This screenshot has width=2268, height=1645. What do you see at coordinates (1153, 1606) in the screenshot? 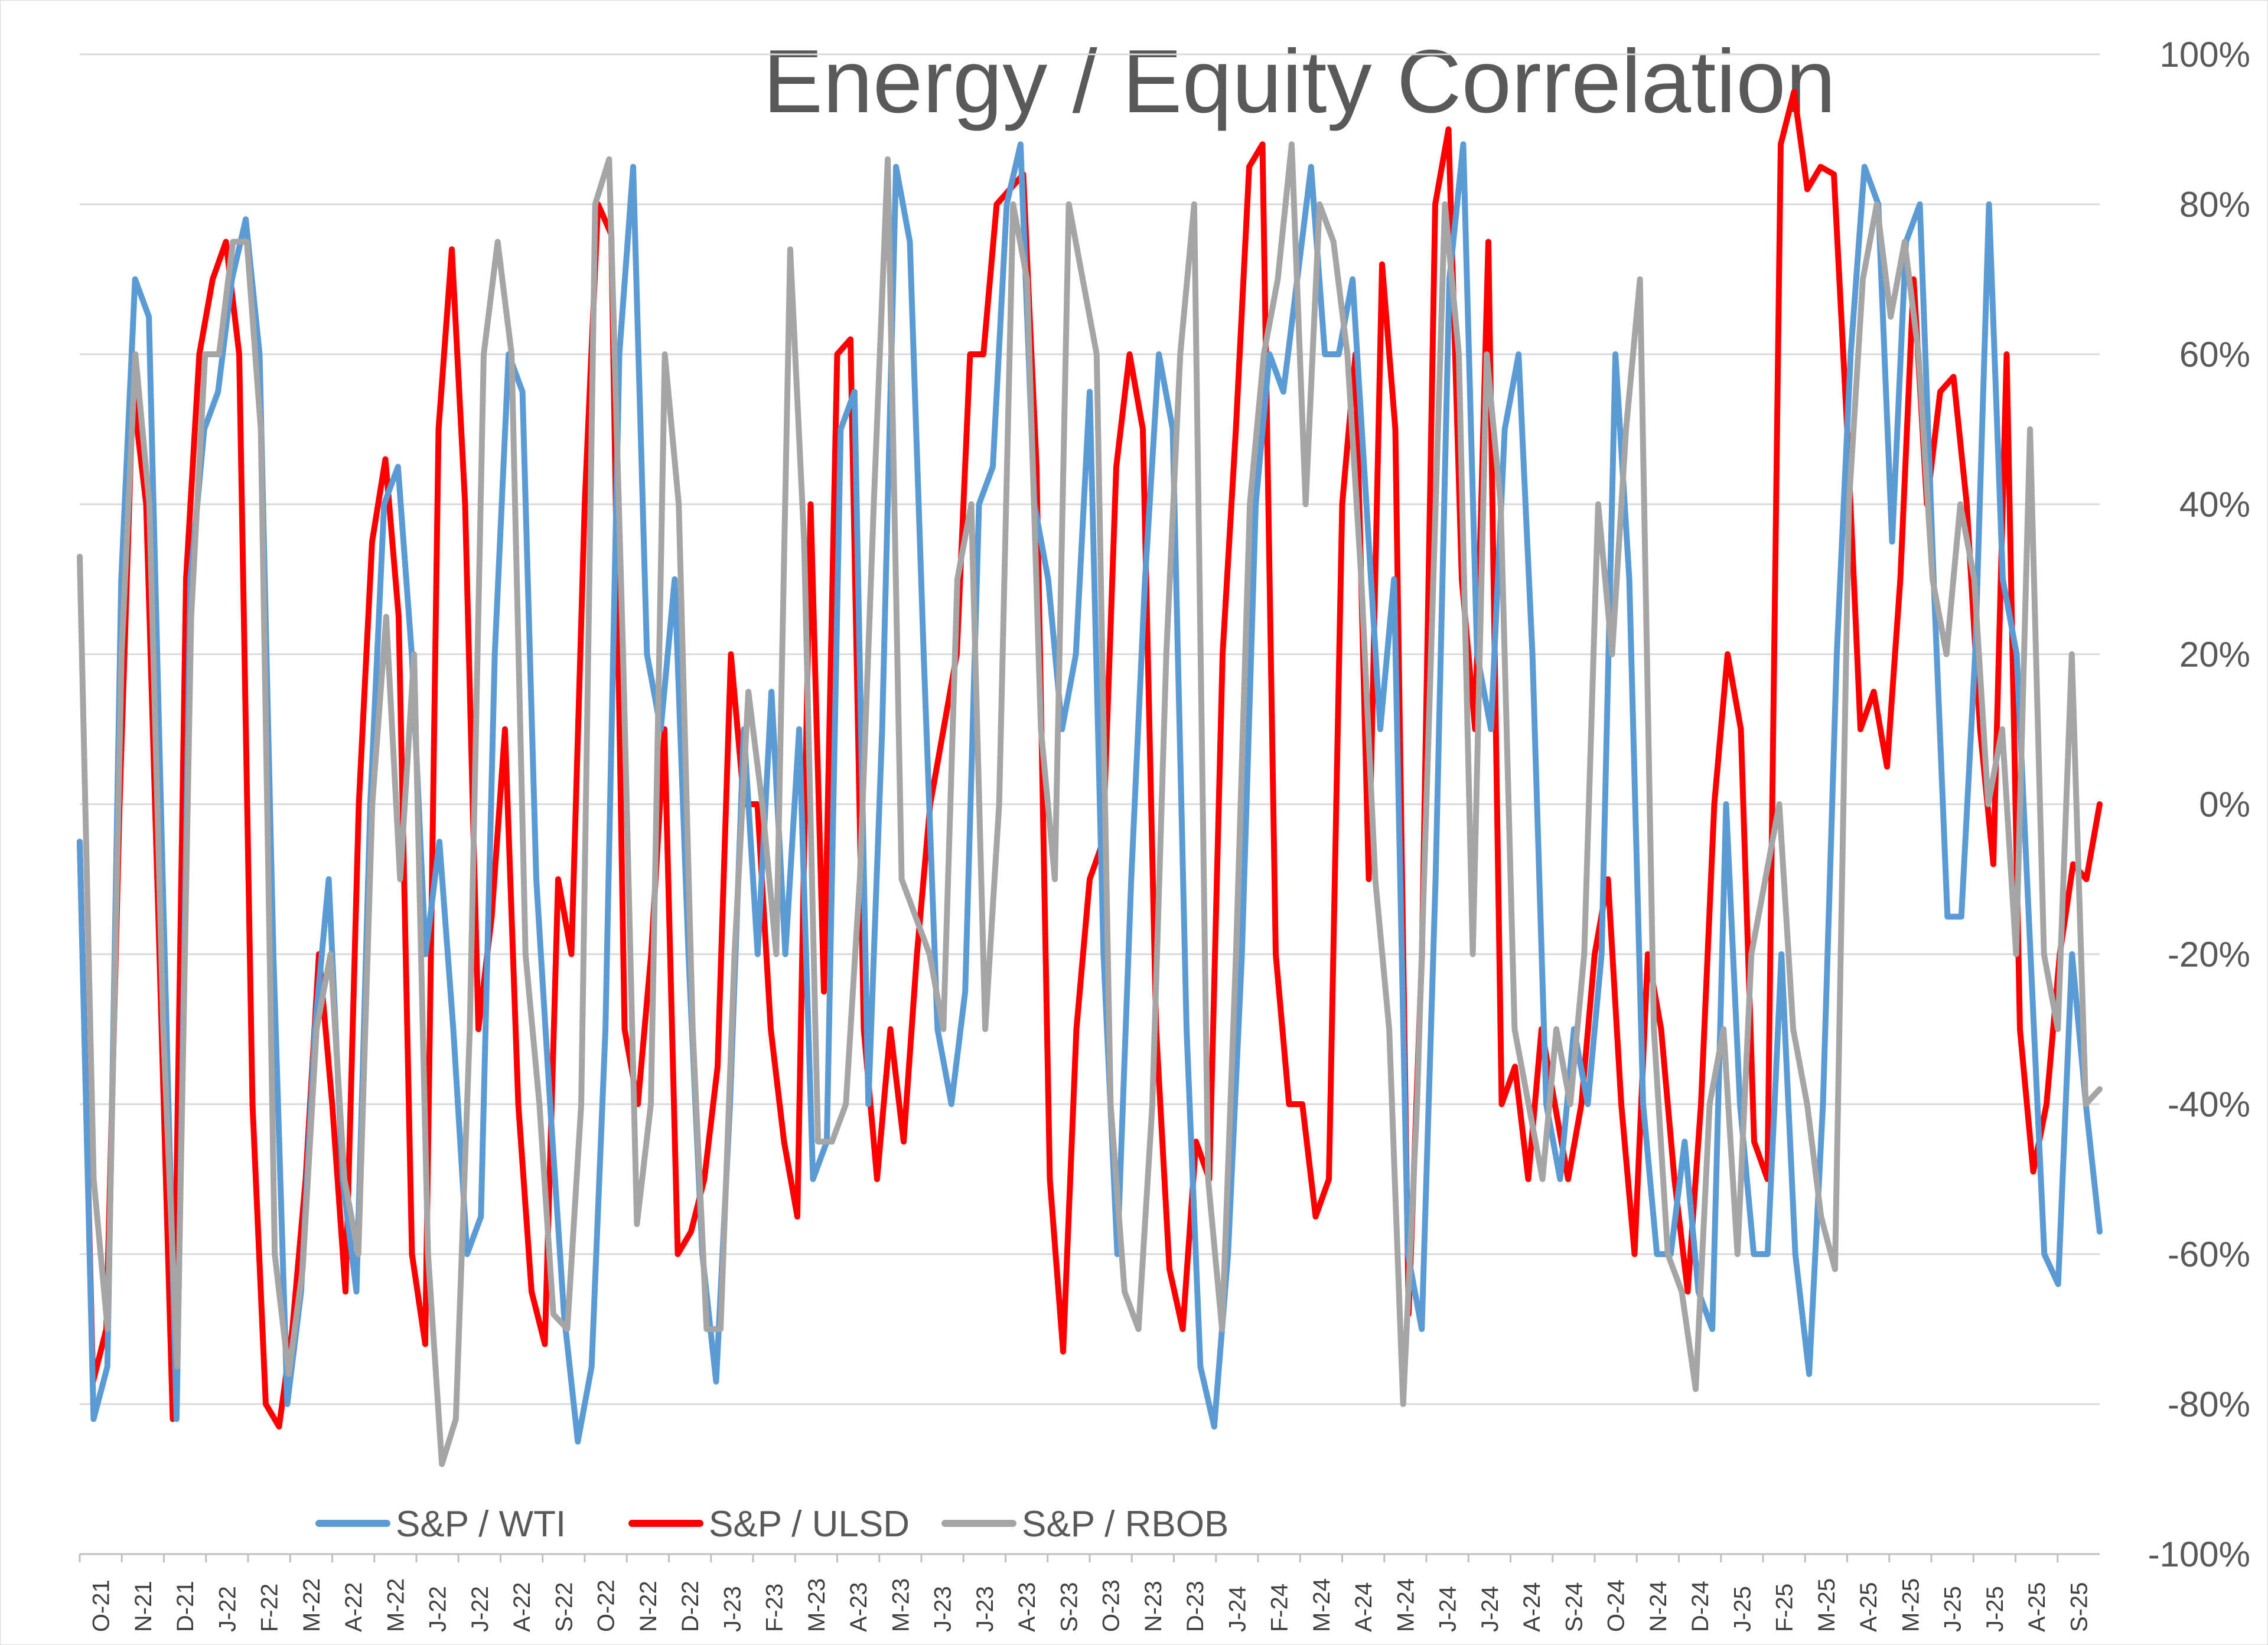
I see `x-tick-label: N-23` at bounding box center [1153, 1606].